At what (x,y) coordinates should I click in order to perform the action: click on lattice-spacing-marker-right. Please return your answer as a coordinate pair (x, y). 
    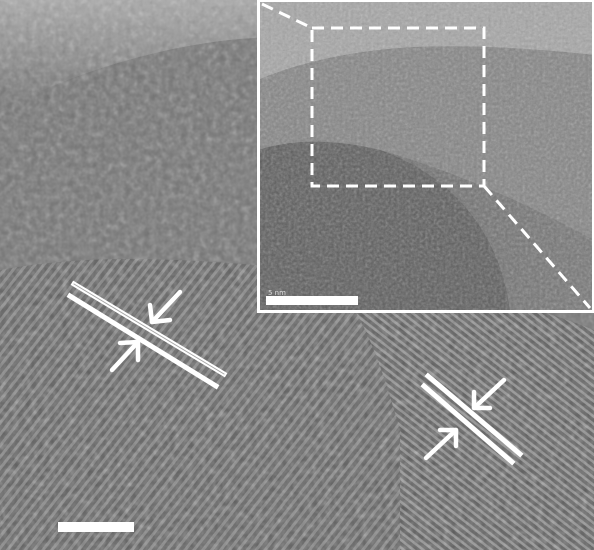
    Looking at the image, I should click on (472, 419).